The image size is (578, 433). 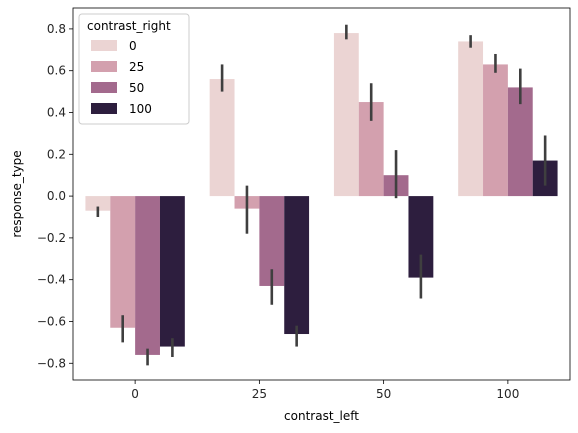 I want to click on y-axis: −0.8 −0.6 −0.4 −0.2 0.0 0.2 0.4 0.6 0.8, so click(x=55, y=196).